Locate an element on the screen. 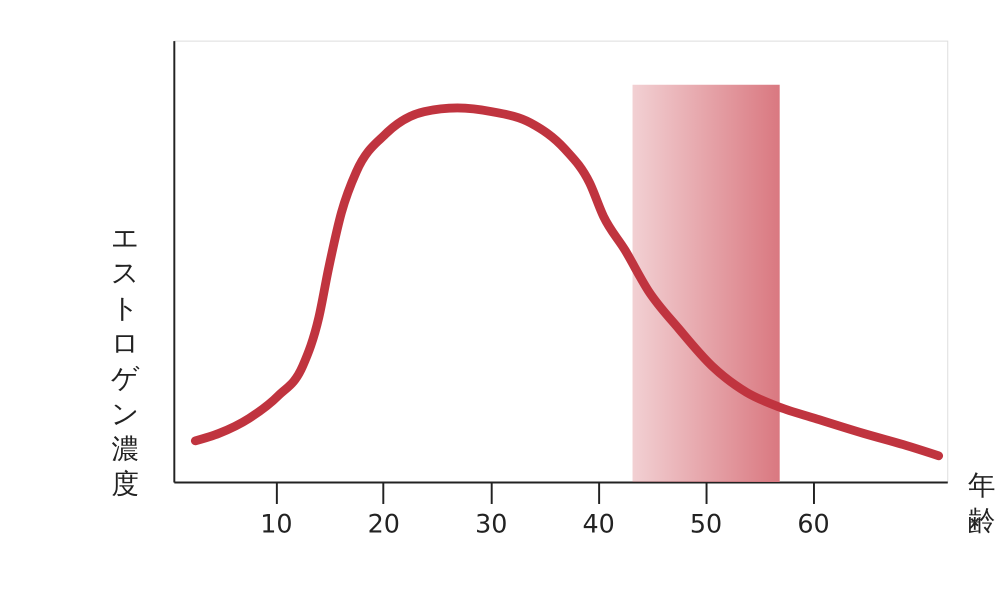  x-tick-label: 10 is located at coordinates (276, 523).